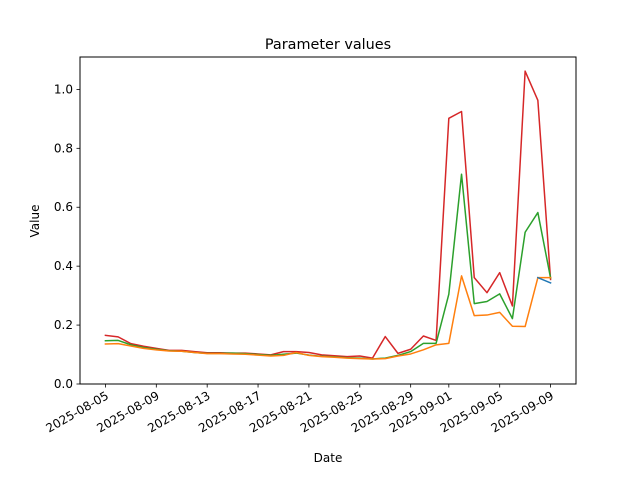 This screenshot has height=480, width=640. Describe the element at coordinates (63, 325) in the screenshot. I see `y-tick-label: 0.2` at that location.